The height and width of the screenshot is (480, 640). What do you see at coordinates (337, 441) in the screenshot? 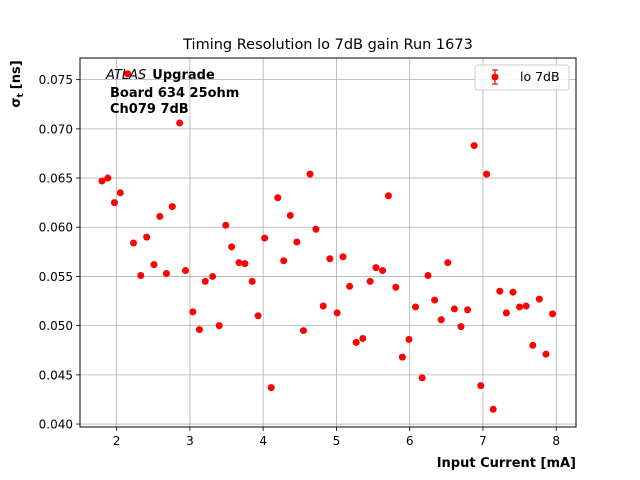
I see `x-tick-label: 5` at bounding box center [337, 441].